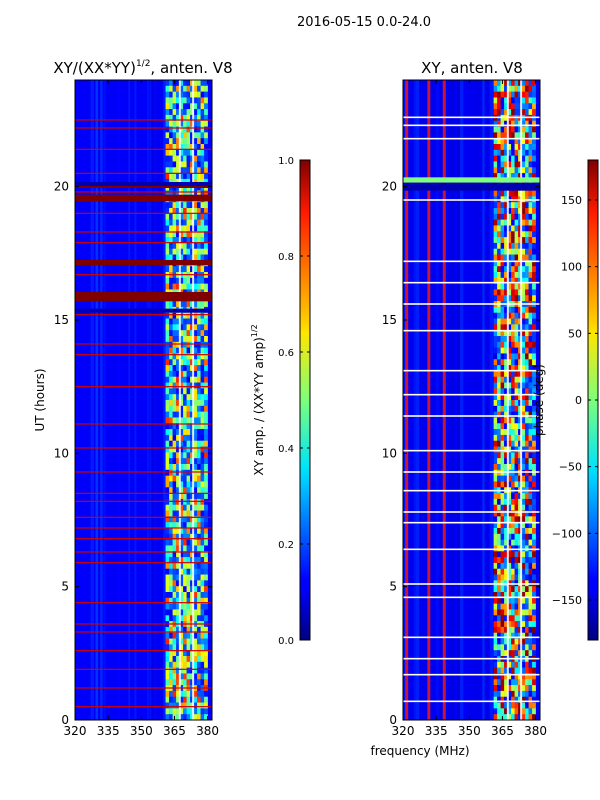 This screenshot has width=600, height=800. What do you see at coordinates (75, 731) in the screenshot?
I see `panel1-xtick-label: 320` at bounding box center [75, 731].